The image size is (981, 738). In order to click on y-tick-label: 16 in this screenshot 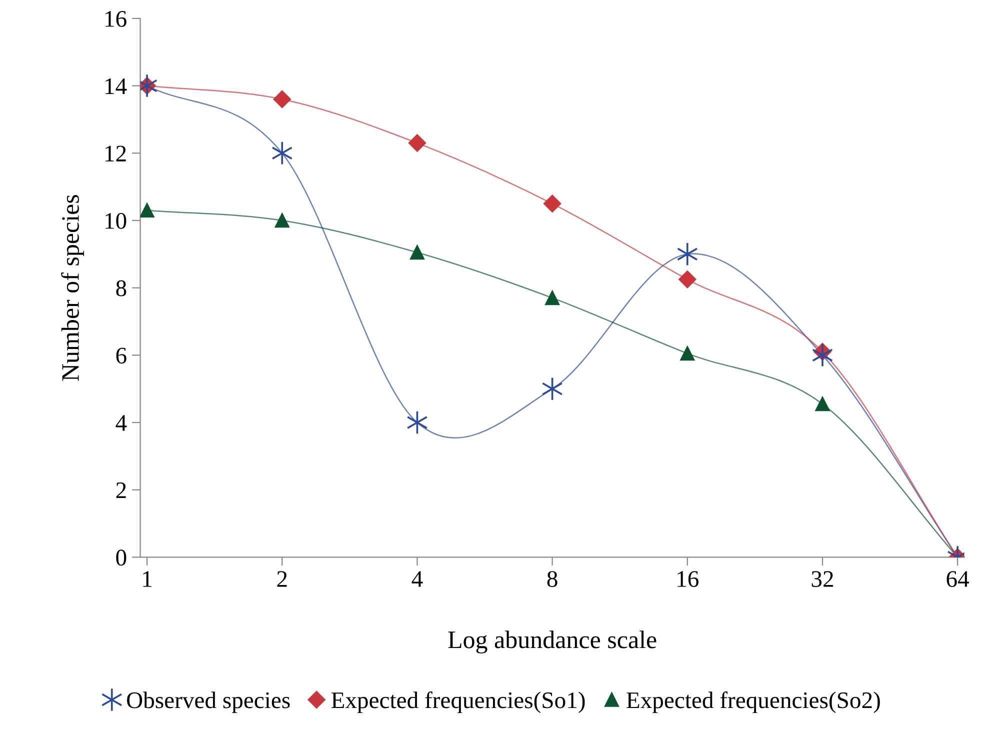, I will do `click(116, 19)`.